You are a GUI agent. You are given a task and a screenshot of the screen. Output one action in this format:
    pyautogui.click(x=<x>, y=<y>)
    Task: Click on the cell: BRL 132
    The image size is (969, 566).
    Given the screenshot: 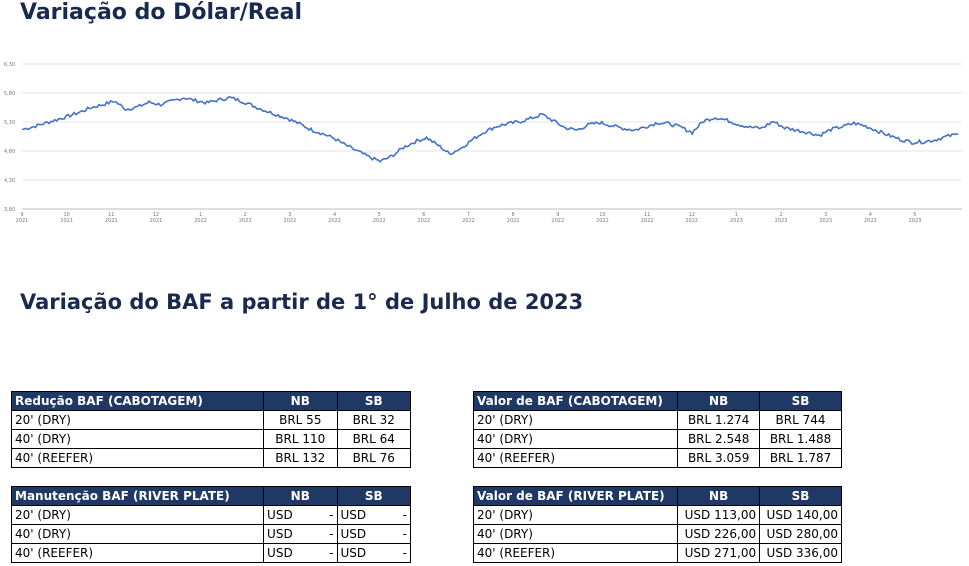 What is the action you would take?
    pyautogui.click(x=300, y=458)
    